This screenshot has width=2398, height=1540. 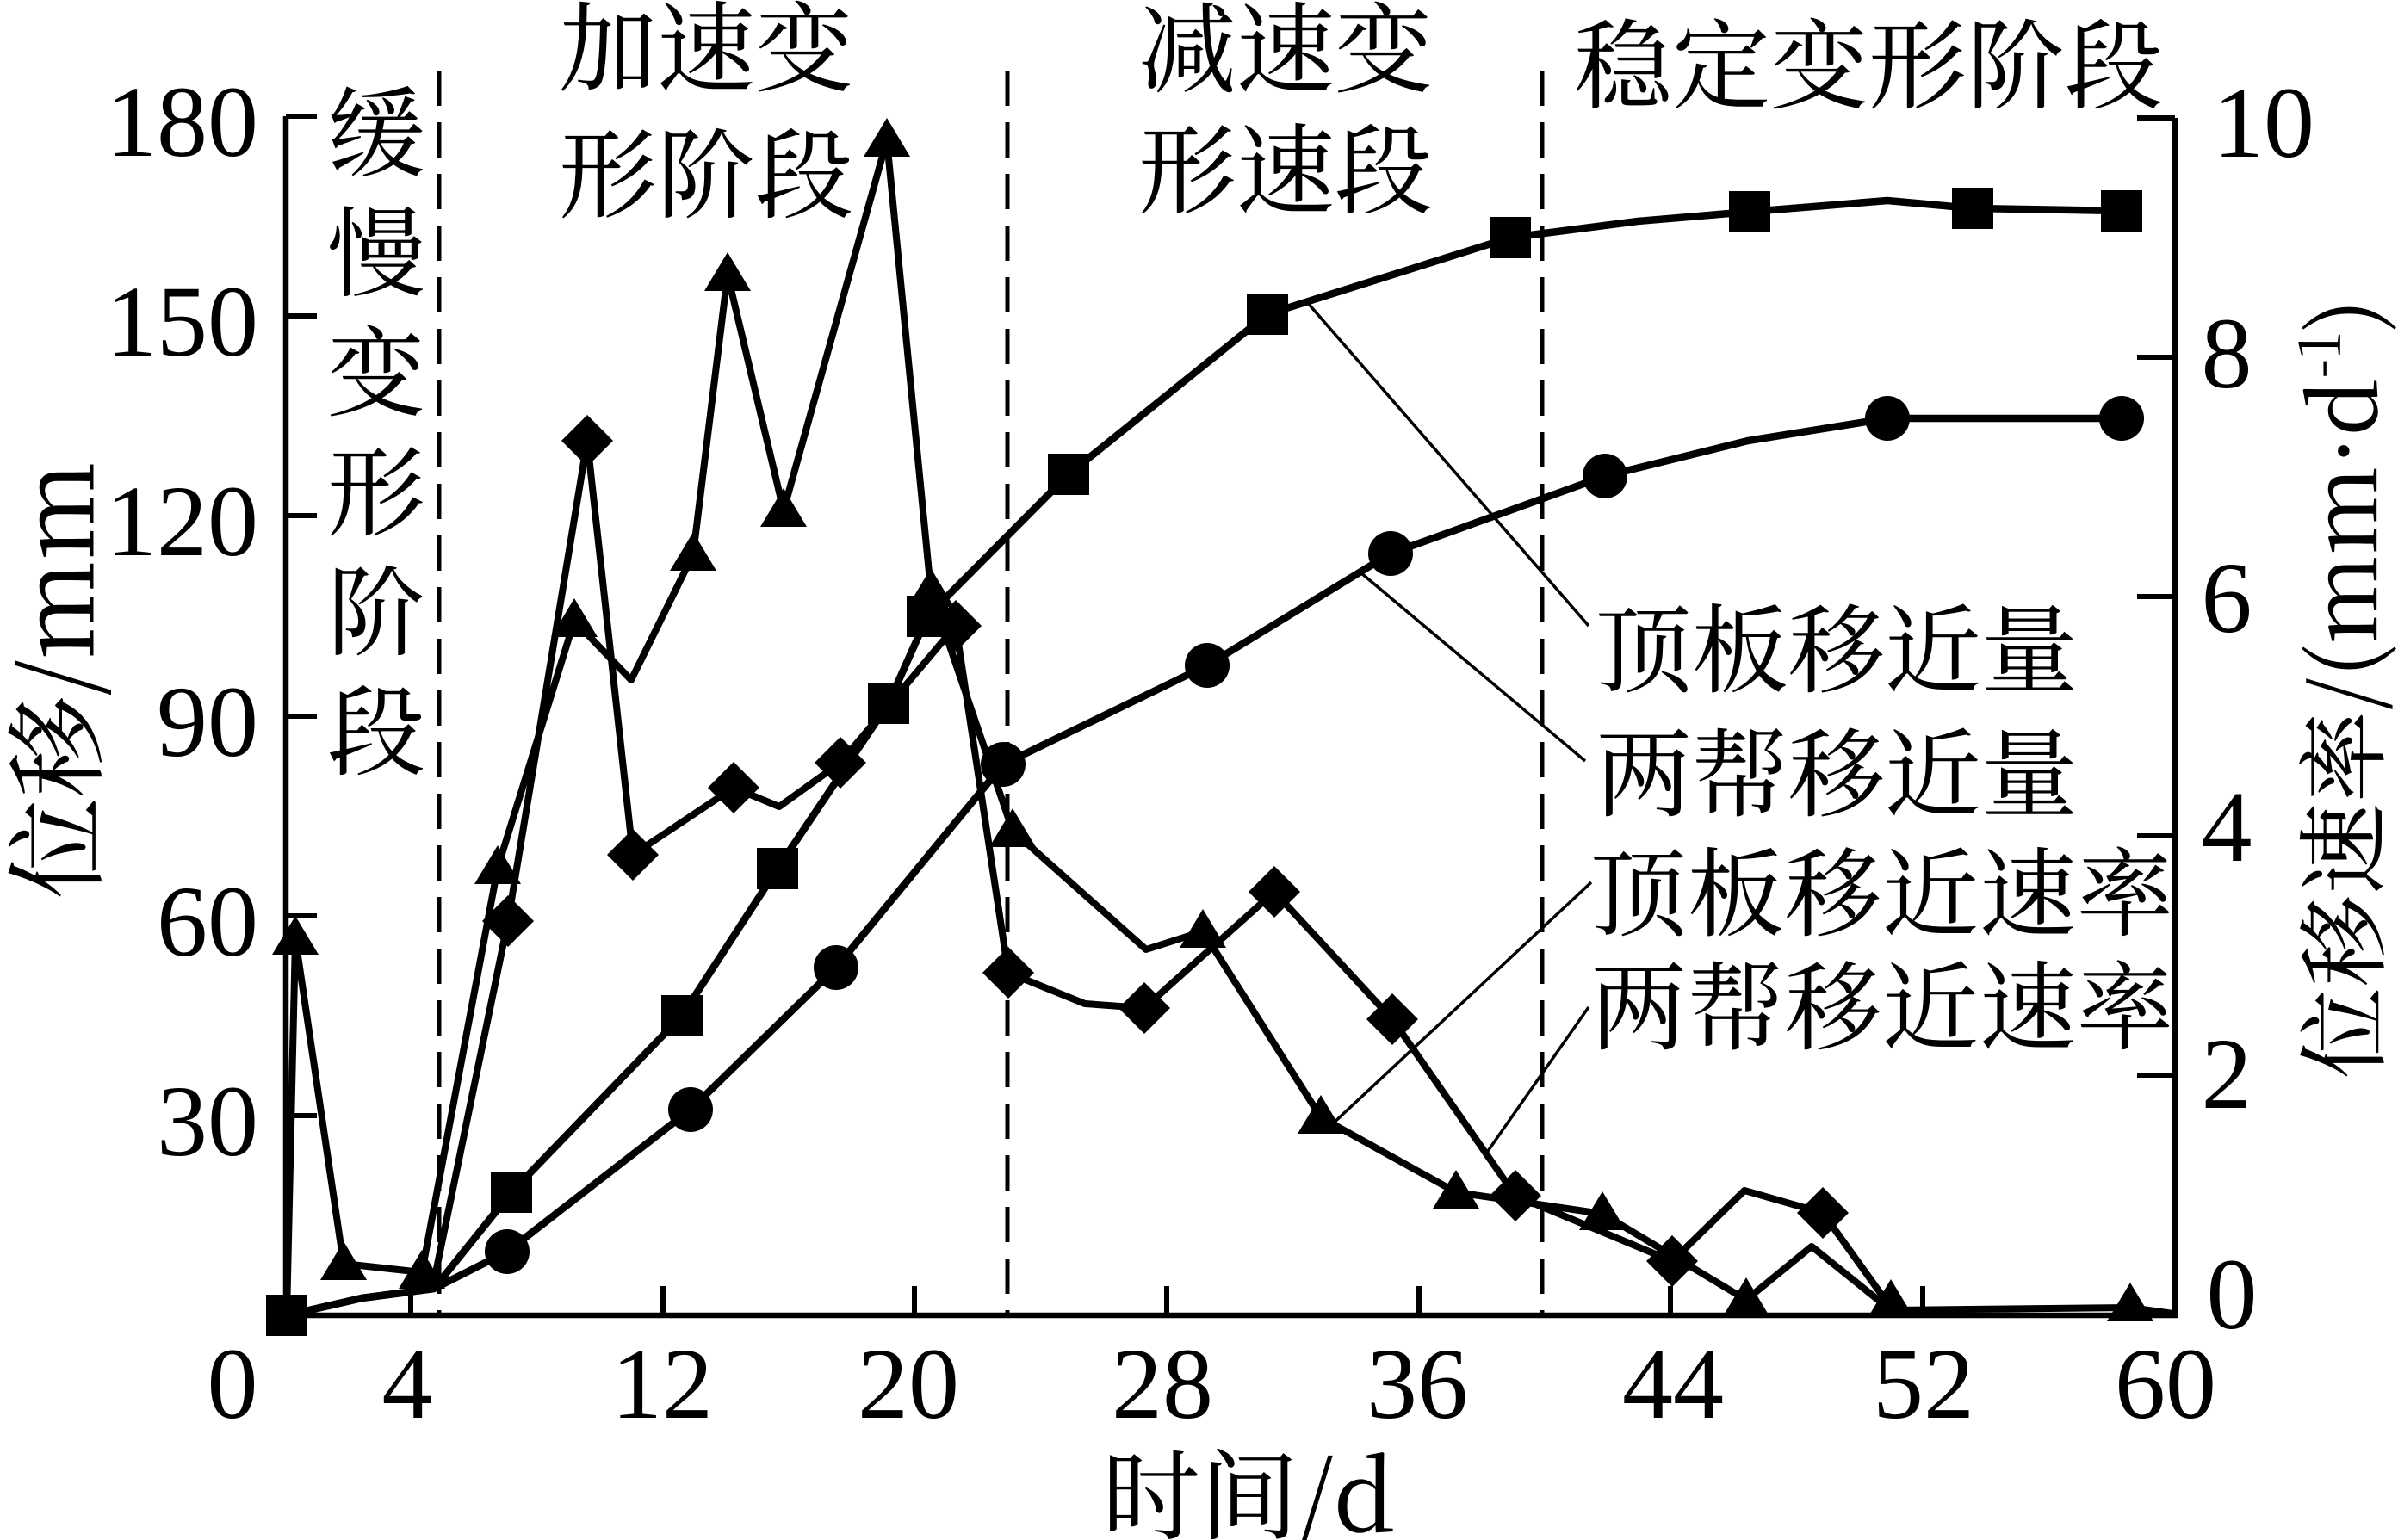 I want to click on svg-text: 12, so click(x=662, y=1383).